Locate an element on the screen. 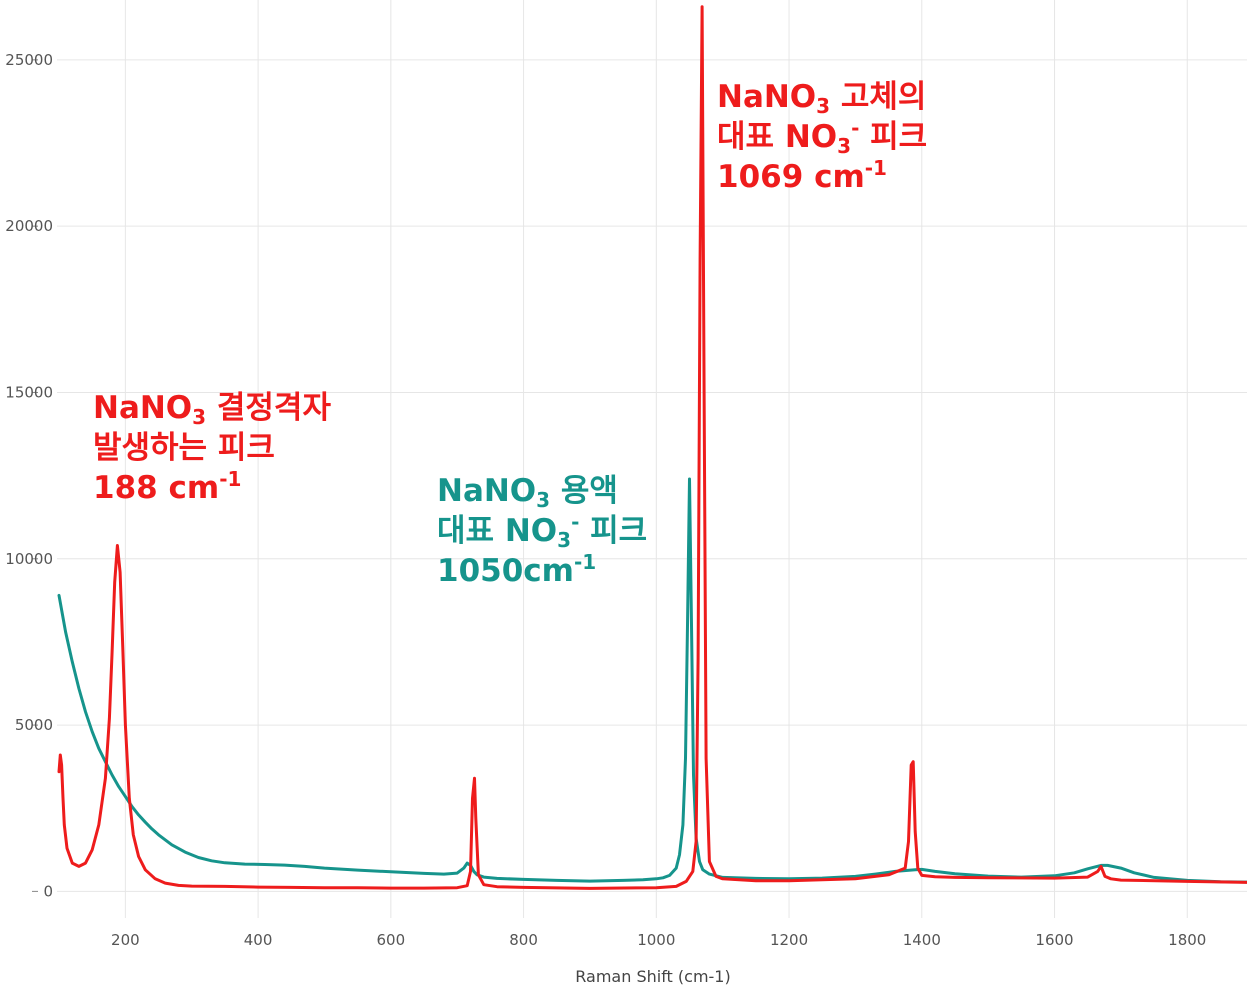  annotation-lattice-line1: NaNO3 결정격자 is located at coordinates (212, 408).